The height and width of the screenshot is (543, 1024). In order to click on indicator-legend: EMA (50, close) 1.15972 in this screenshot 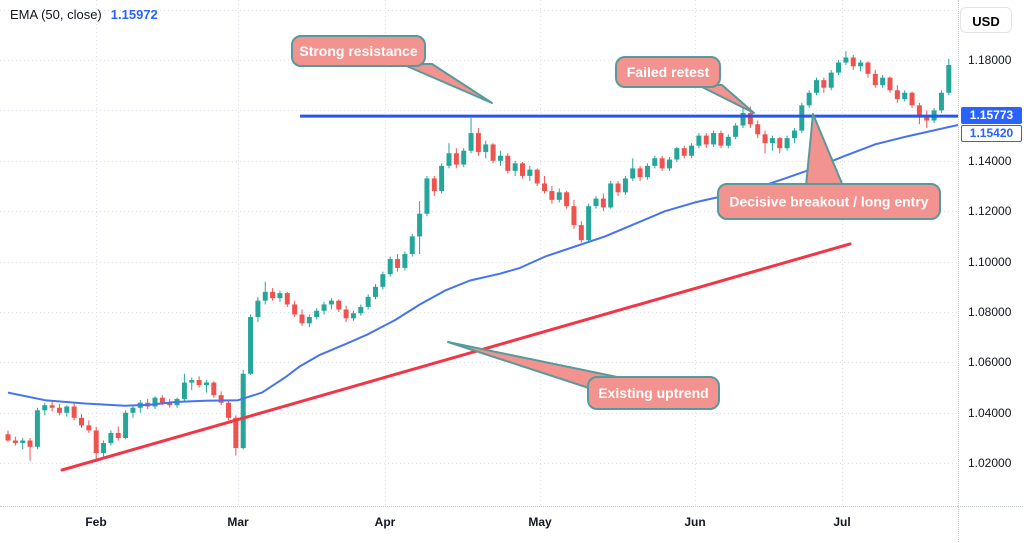, I will do `click(84, 14)`.